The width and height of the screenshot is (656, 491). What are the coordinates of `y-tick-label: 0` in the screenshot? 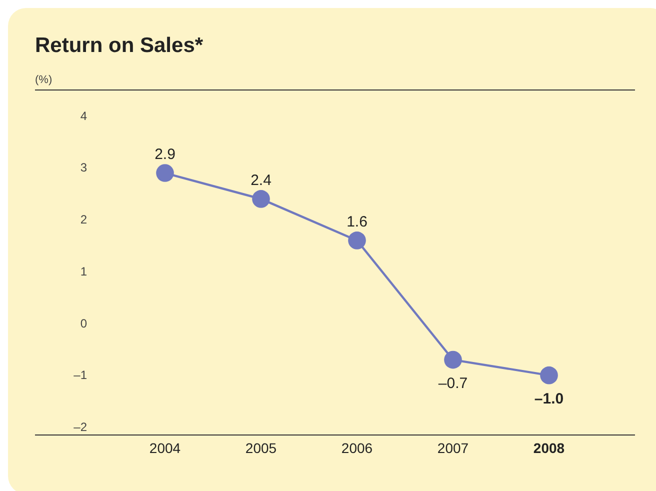 It's located at (84, 323).